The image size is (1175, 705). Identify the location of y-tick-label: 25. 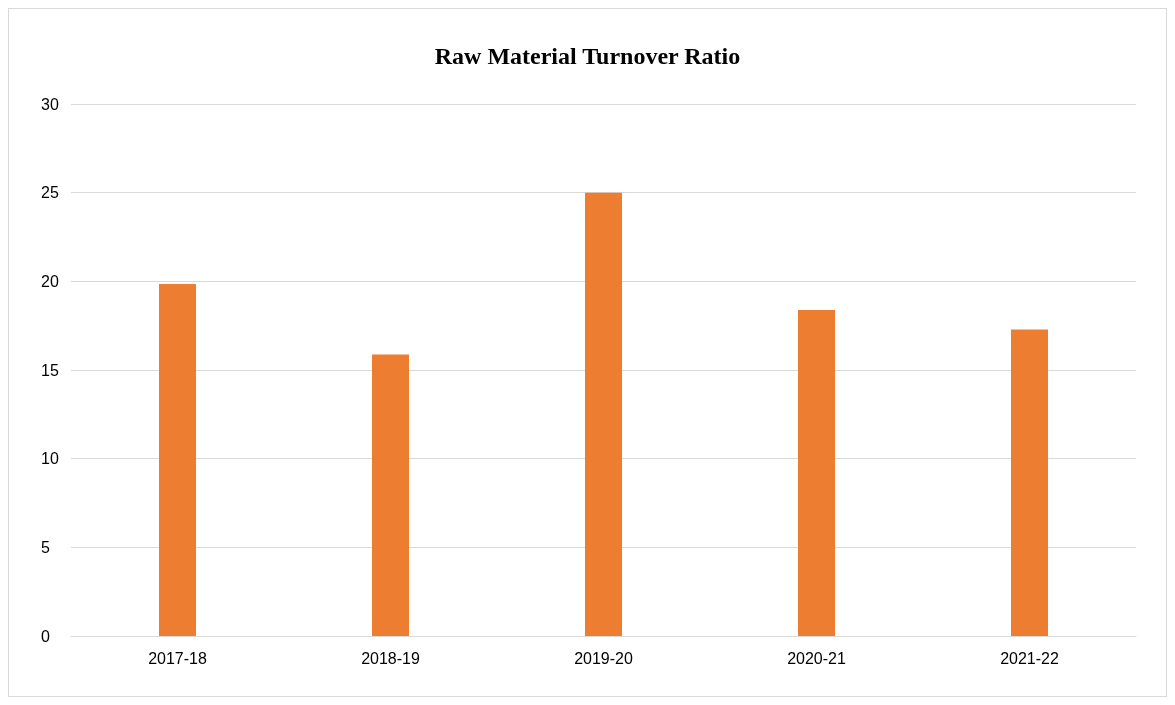
(50, 193).